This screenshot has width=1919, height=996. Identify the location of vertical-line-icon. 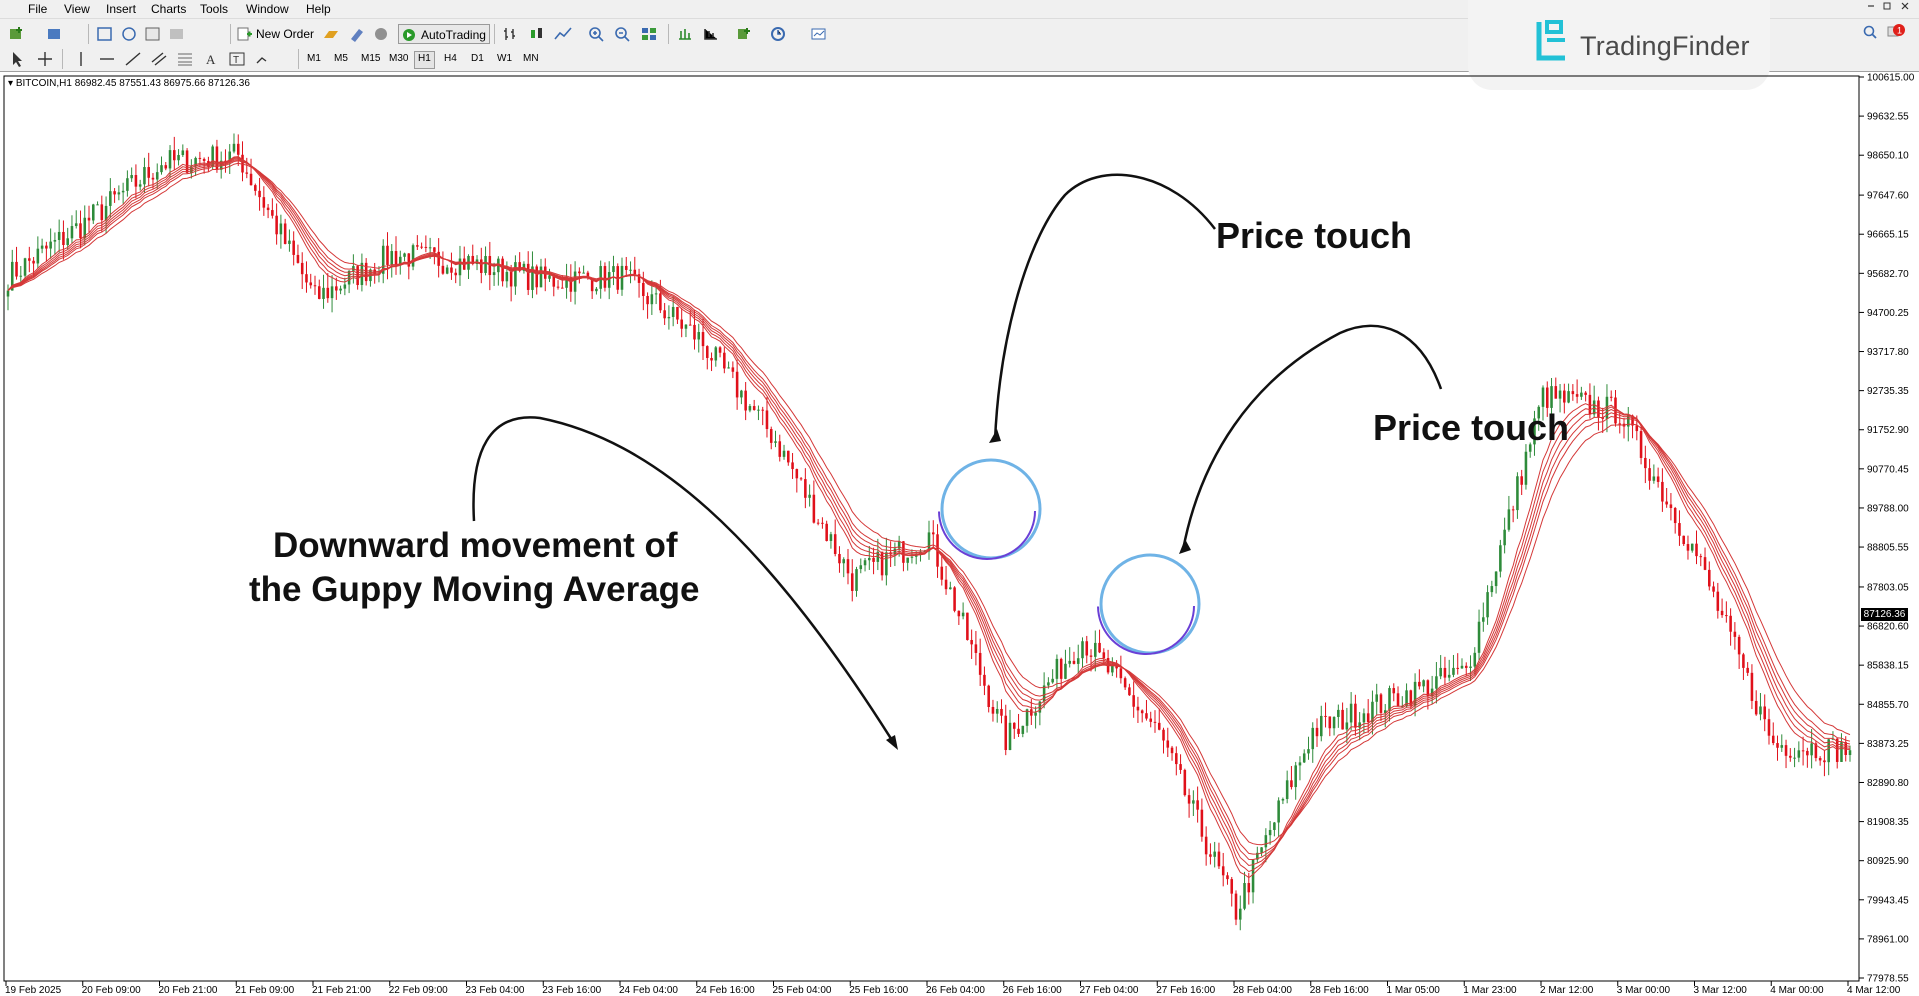
(81, 59).